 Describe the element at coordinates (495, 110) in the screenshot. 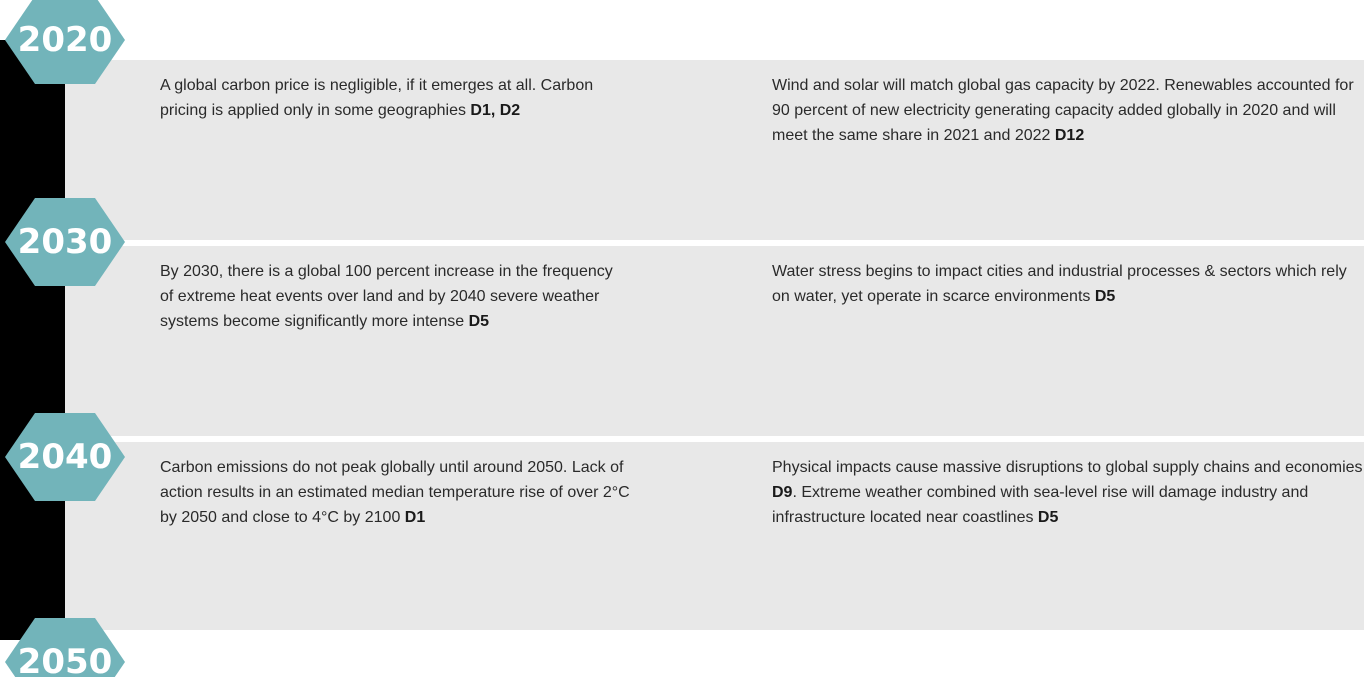

I see `reference: D1, D2` at that location.